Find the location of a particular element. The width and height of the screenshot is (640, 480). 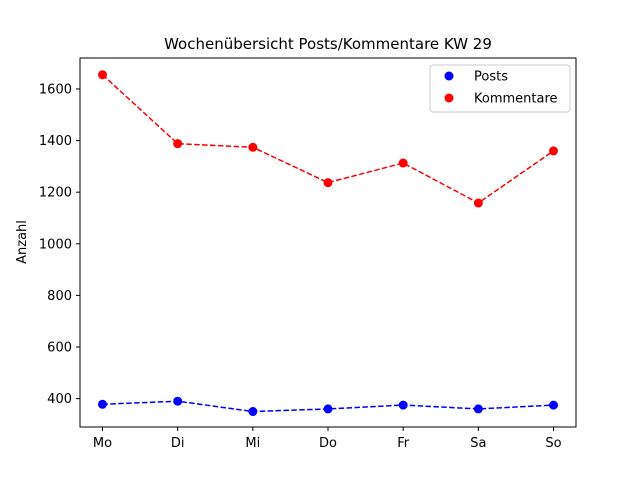

x-tick-label: Do is located at coordinates (328, 443).